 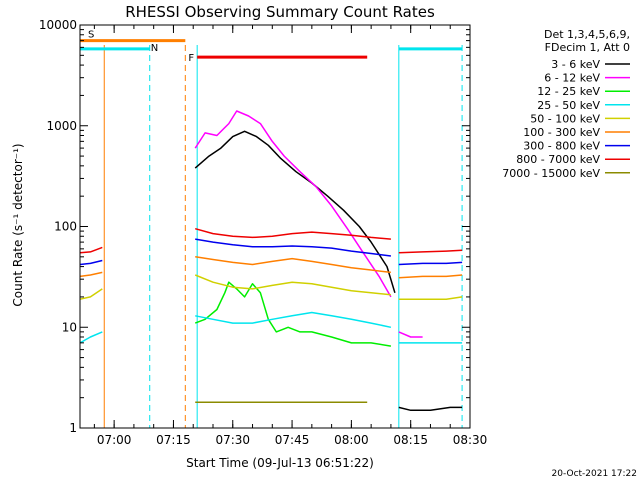 What do you see at coordinates (561, 146) in the screenshot?
I see `legend-label: 300 - 800 keV` at bounding box center [561, 146].